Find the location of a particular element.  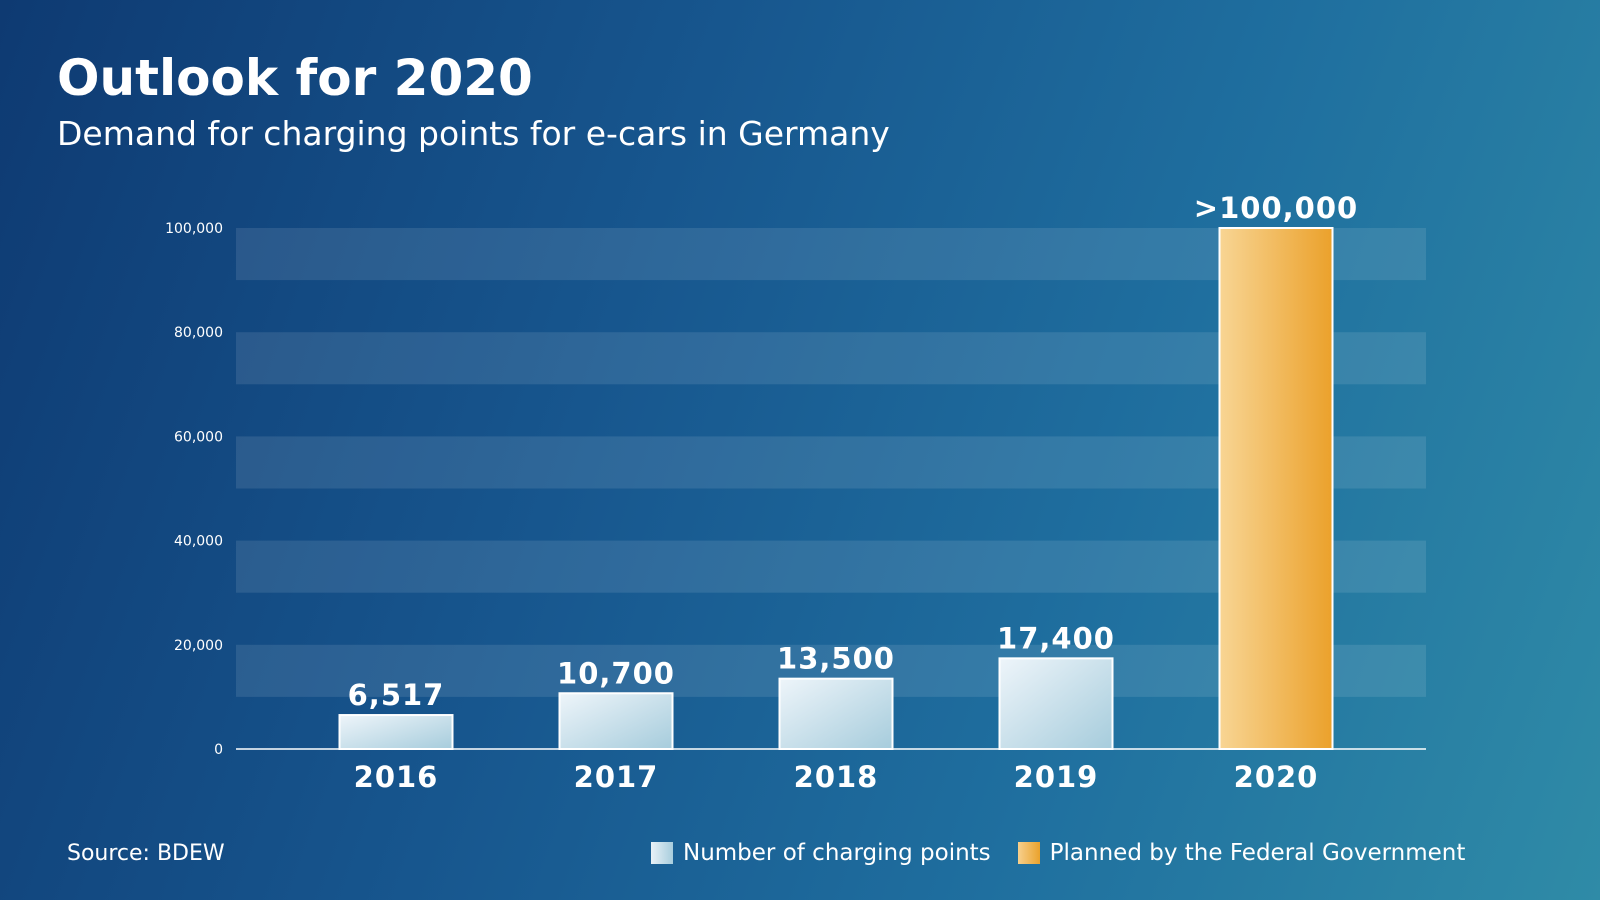

value-label-2016: 6,517 is located at coordinates (396, 695).